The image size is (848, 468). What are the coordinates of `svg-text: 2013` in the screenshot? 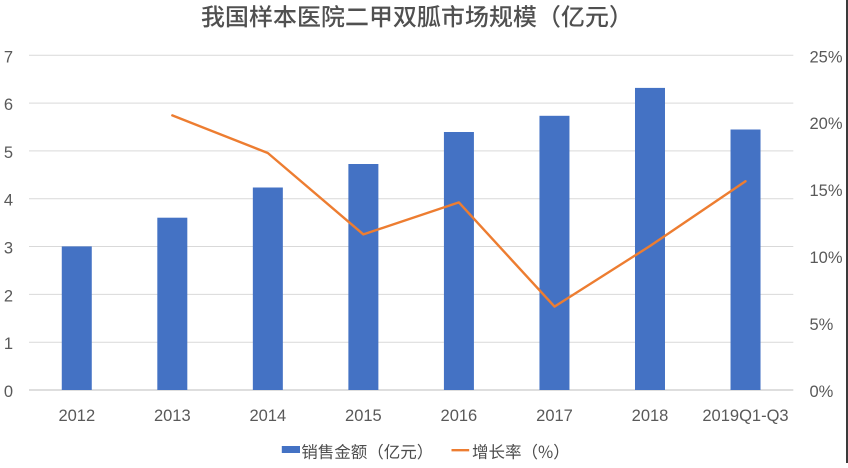 It's located at (172, 416).